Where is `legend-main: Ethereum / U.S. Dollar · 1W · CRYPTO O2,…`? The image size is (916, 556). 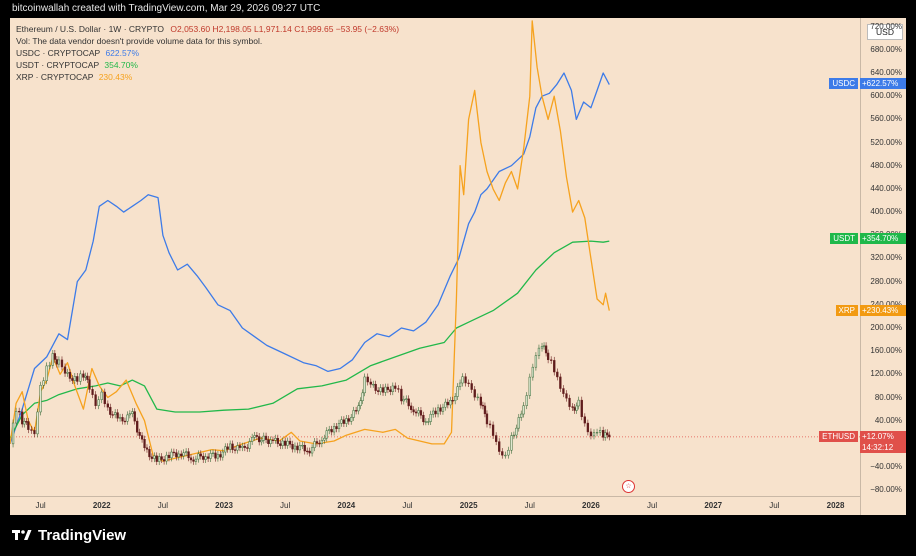
legend-main: Ethereum / U.S. Dollar · 1W · CRYPTO O2,… is located at coordinates (207, 29).